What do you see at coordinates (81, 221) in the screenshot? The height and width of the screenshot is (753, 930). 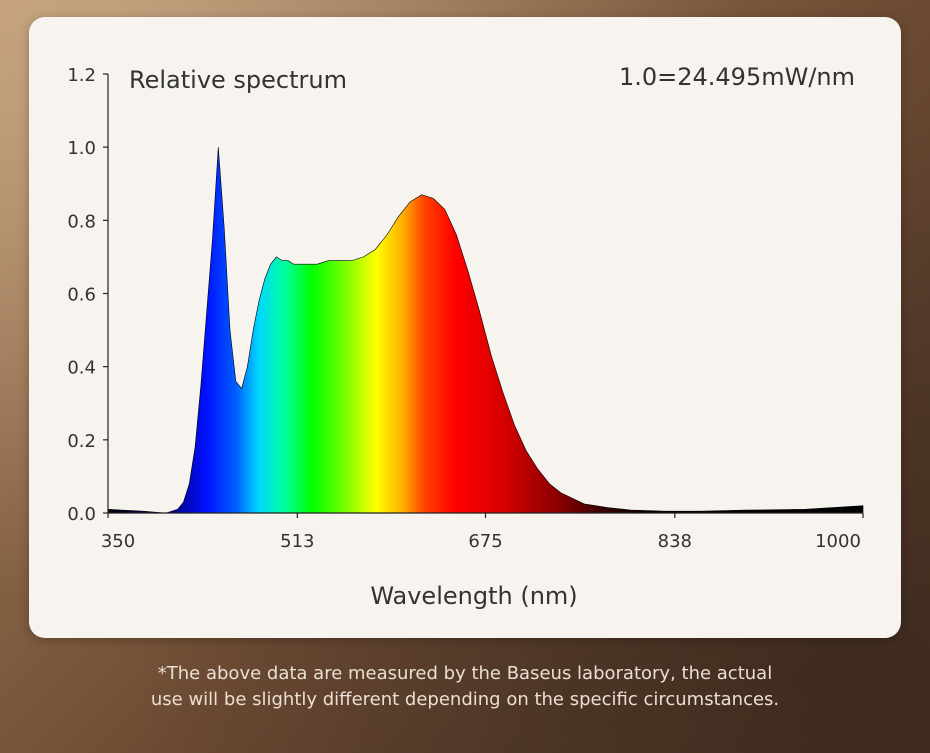 I see `y-tick-label: 0.8` at bounding box center [81, 221].